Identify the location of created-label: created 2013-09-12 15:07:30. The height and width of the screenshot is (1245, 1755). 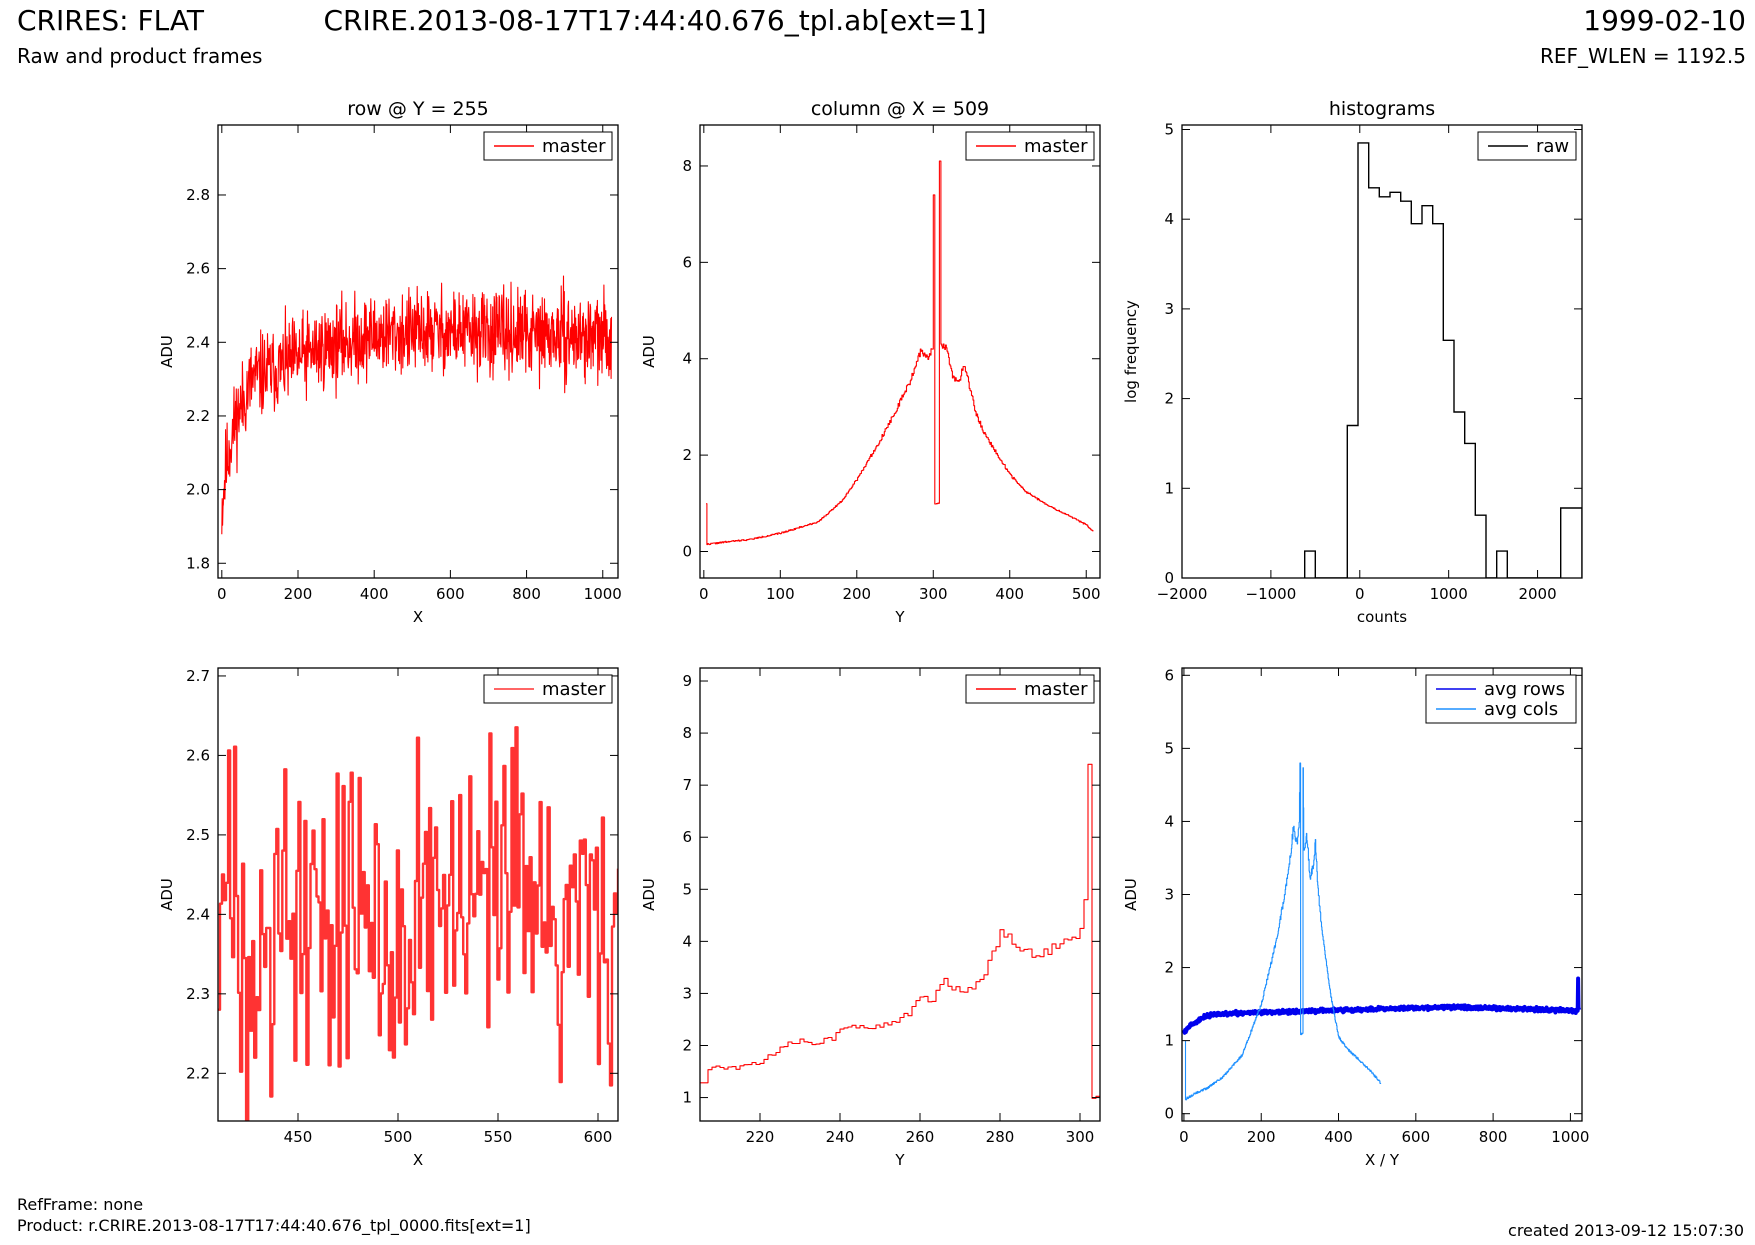
(1626, 1230).